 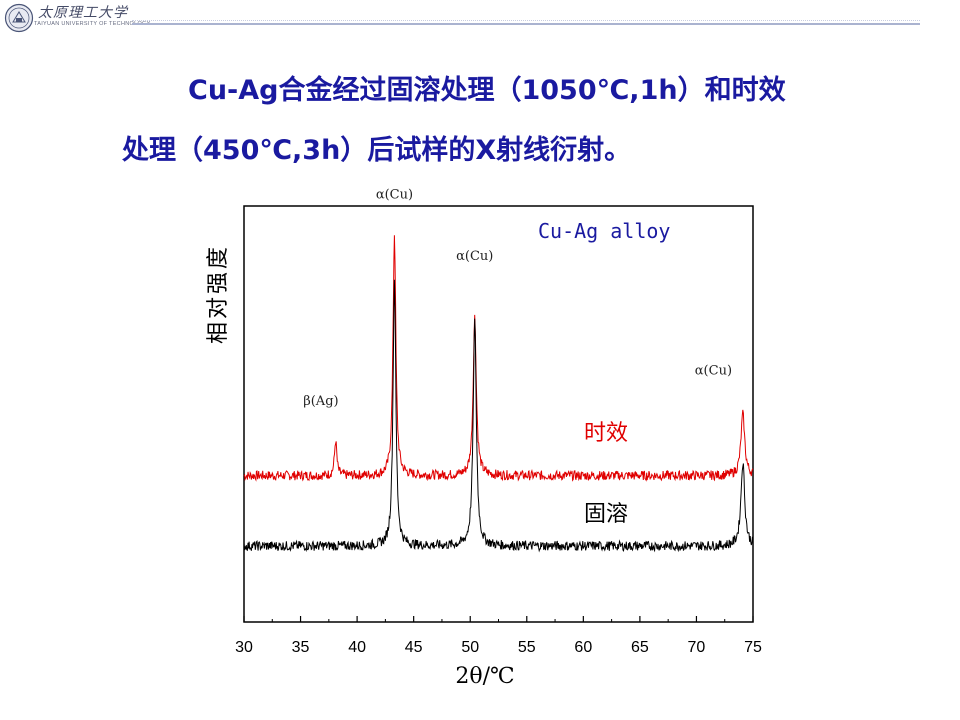 What do you see at coordinates (19, 18) in the screenshot?
I see `university-logo` at bounding box center [19, 18].